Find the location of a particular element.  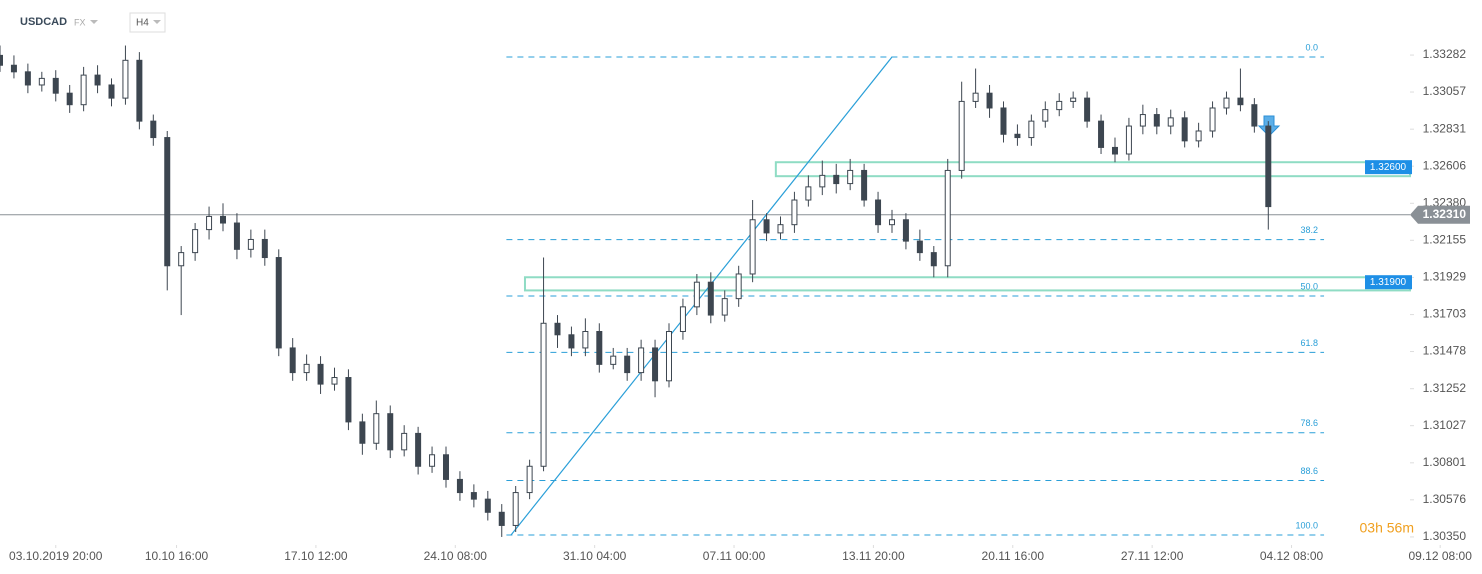

y-tick-label: 1.31929 is located at coordinates (1445, 277).